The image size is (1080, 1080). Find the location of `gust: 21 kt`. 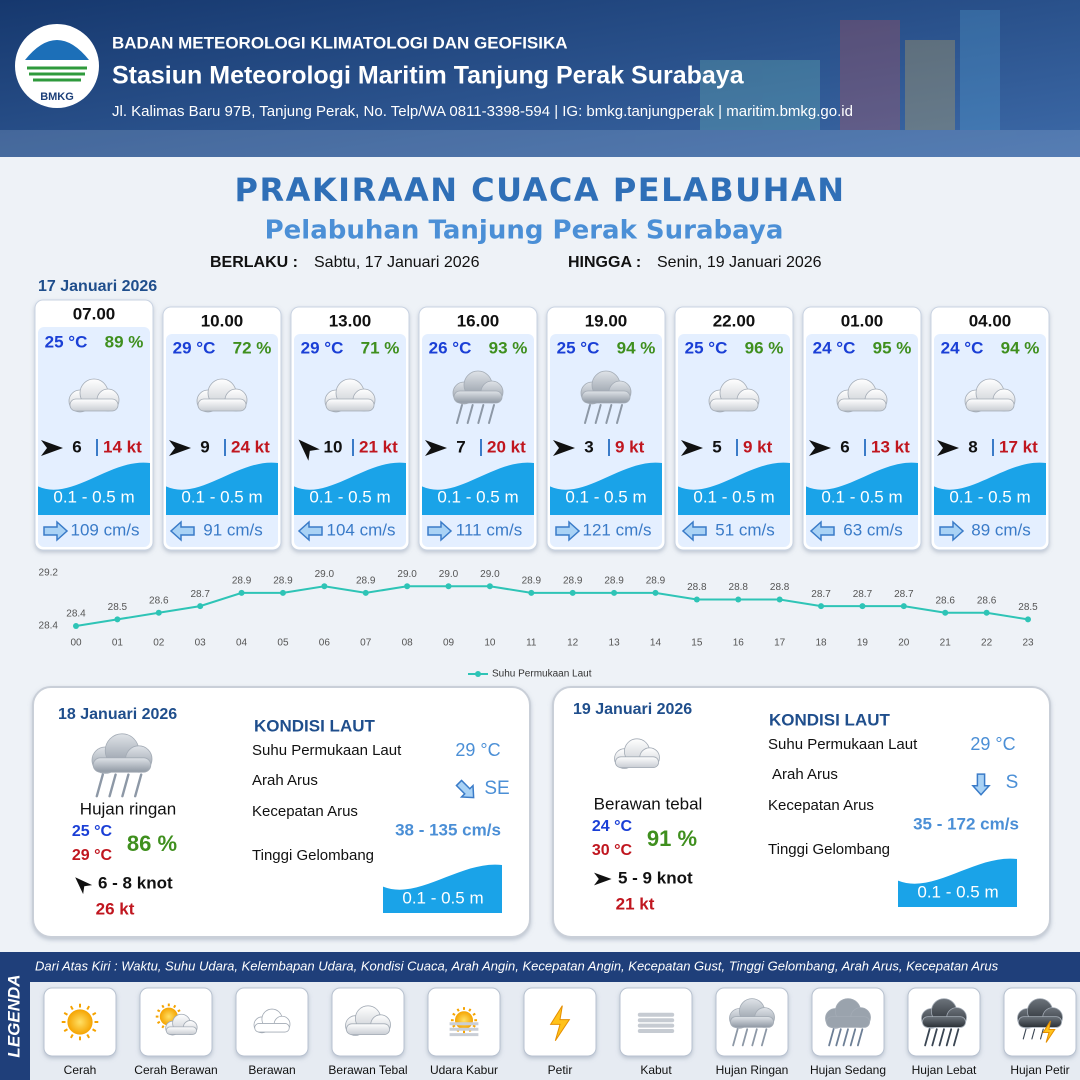

gust: 21 kt is located at coordinates (378, 446).